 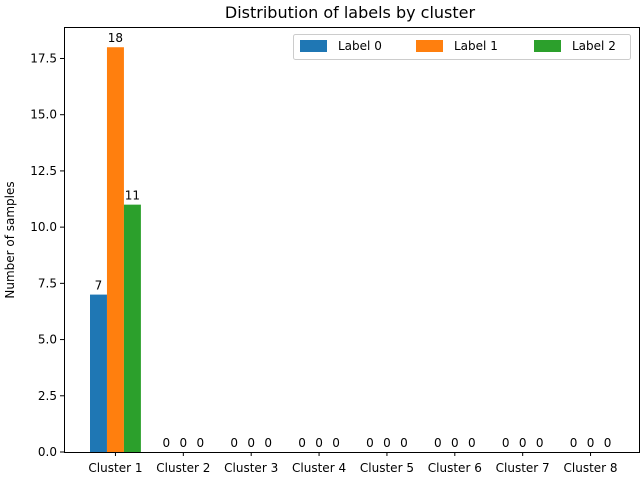 I want to click on x-tick-label: Cluster 6, so click(x=455, y=468).